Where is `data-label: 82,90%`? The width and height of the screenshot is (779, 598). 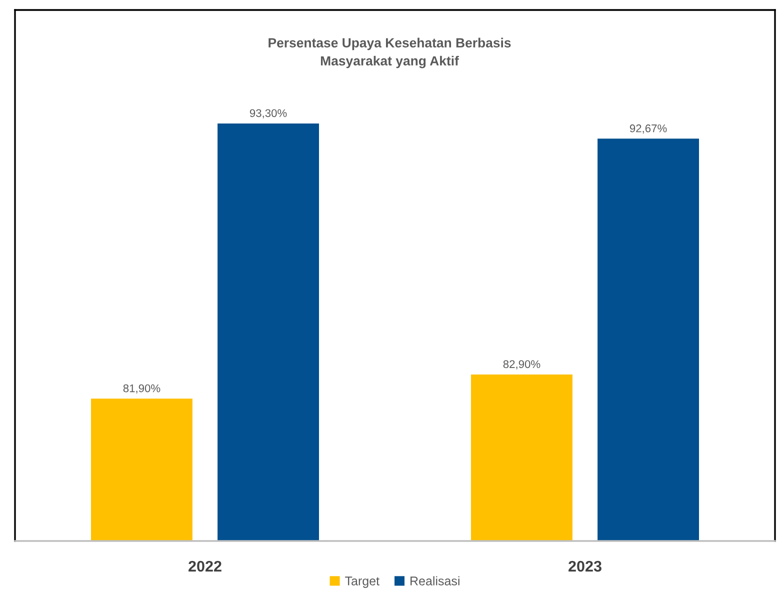
data-label: 82,90% is located at coordinates (521, 365).